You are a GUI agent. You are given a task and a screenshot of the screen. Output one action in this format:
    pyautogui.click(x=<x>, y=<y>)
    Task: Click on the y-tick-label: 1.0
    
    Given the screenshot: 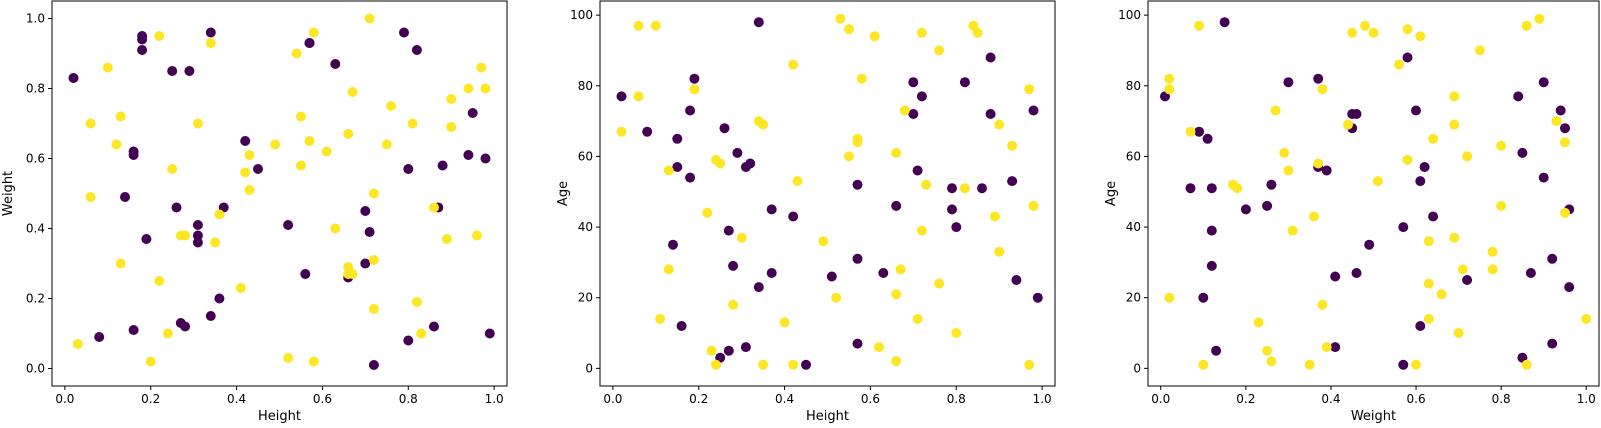 What is the action you would take?
    pyautogui.click(x=35, y=19)
    